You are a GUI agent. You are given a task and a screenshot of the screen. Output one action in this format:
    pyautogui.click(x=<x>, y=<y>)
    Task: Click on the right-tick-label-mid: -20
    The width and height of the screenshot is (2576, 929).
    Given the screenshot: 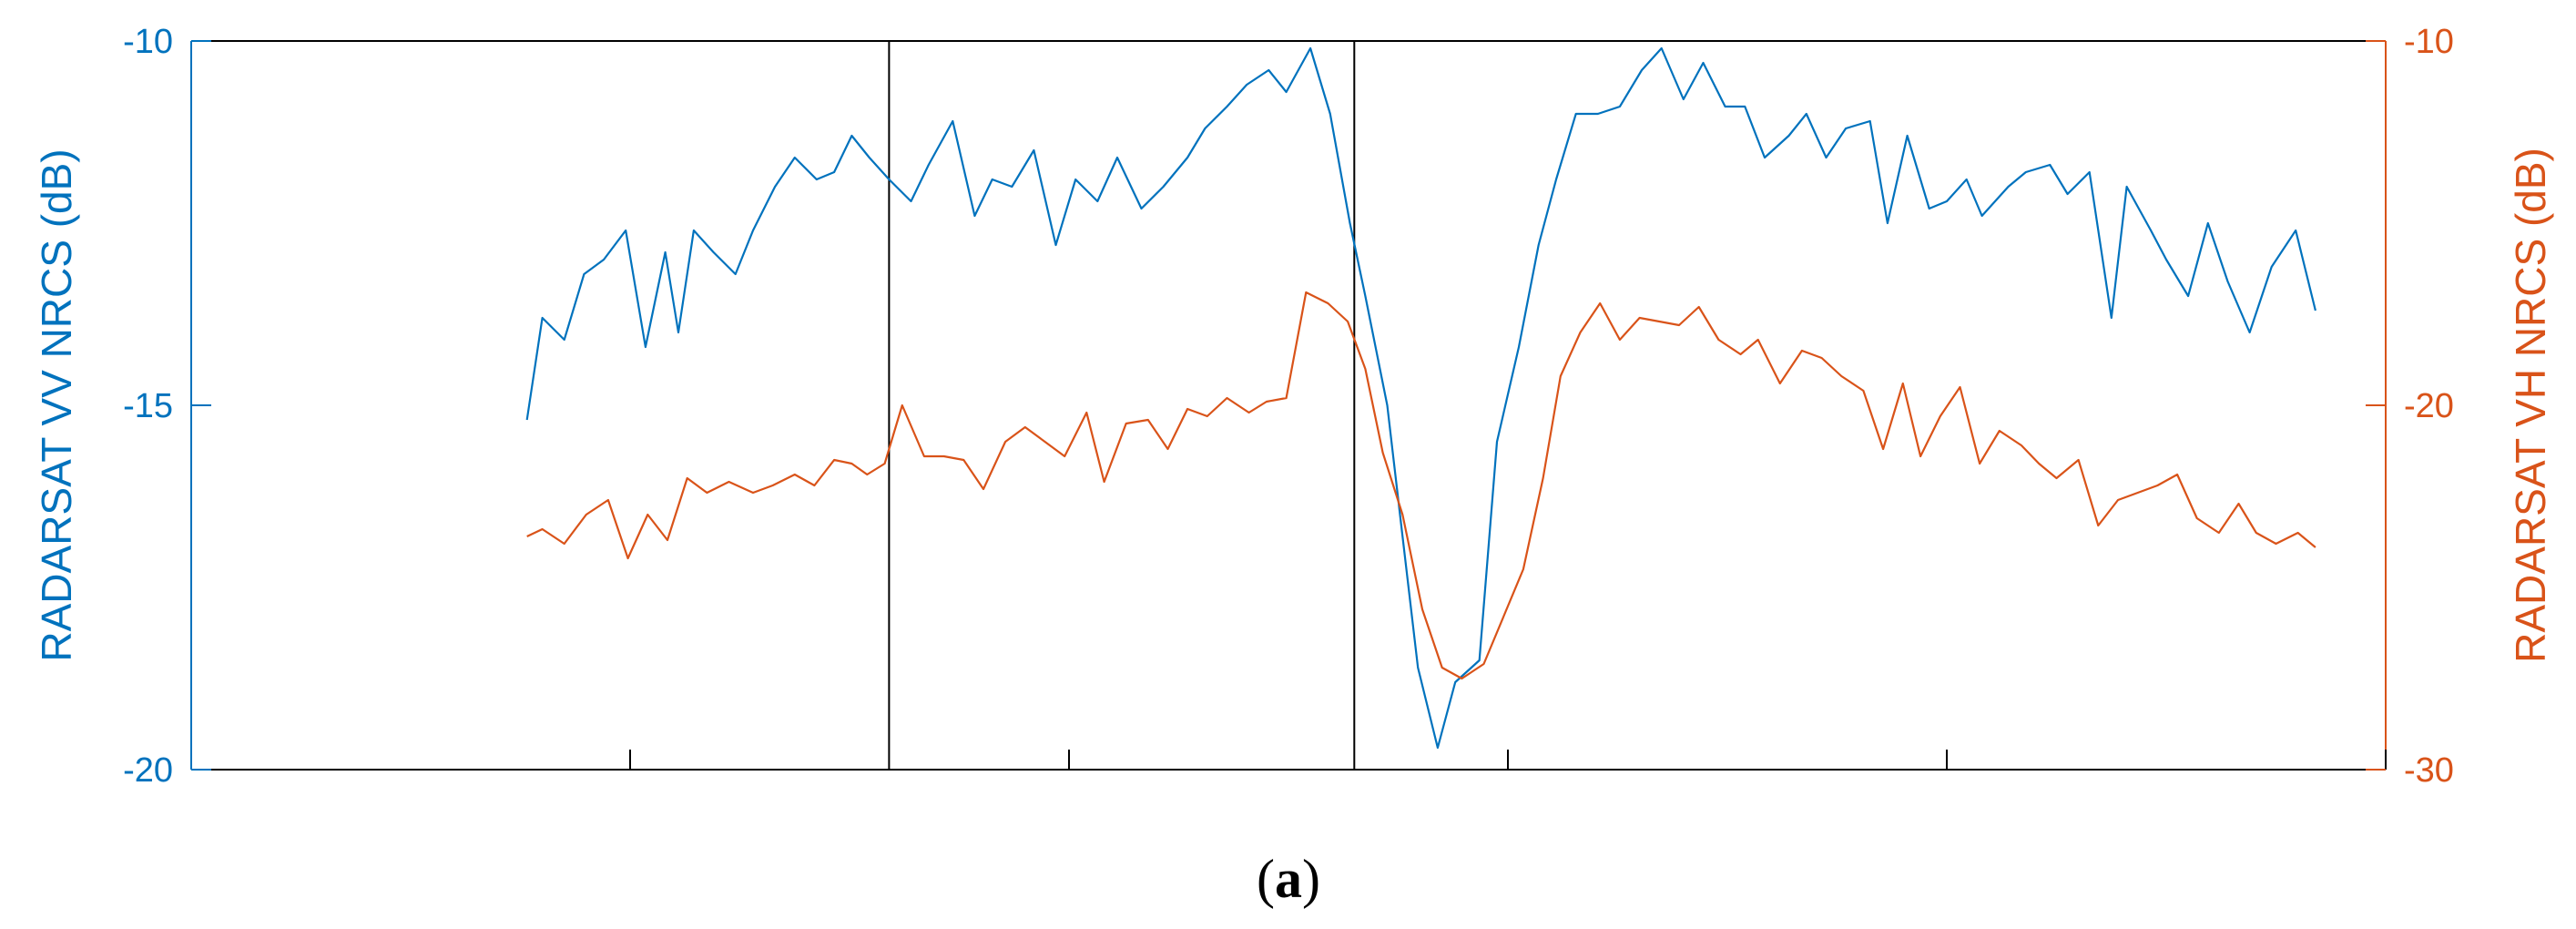 What is the action you would take?
    pyautogui.click(x=2429, y=406)
    